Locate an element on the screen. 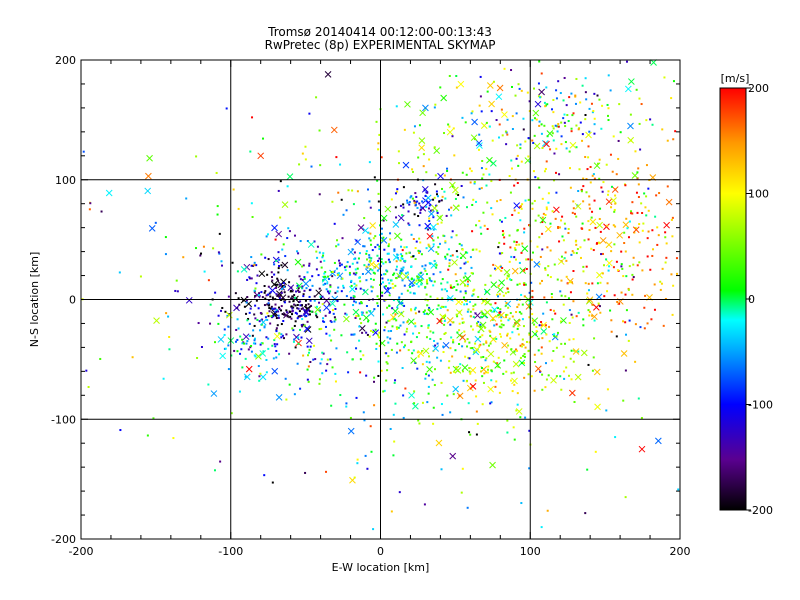 Image resolution: width=800 pixels, height=600 pixels. colorbar-tick-label: -200 is located at coordinates (760, 510).